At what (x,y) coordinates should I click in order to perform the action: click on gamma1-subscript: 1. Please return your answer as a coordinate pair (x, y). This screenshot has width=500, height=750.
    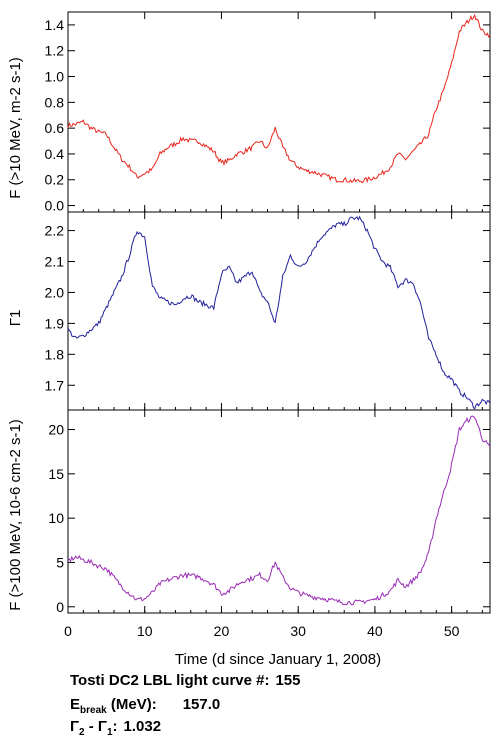
    Looking at the image, I should click on (109, 732).